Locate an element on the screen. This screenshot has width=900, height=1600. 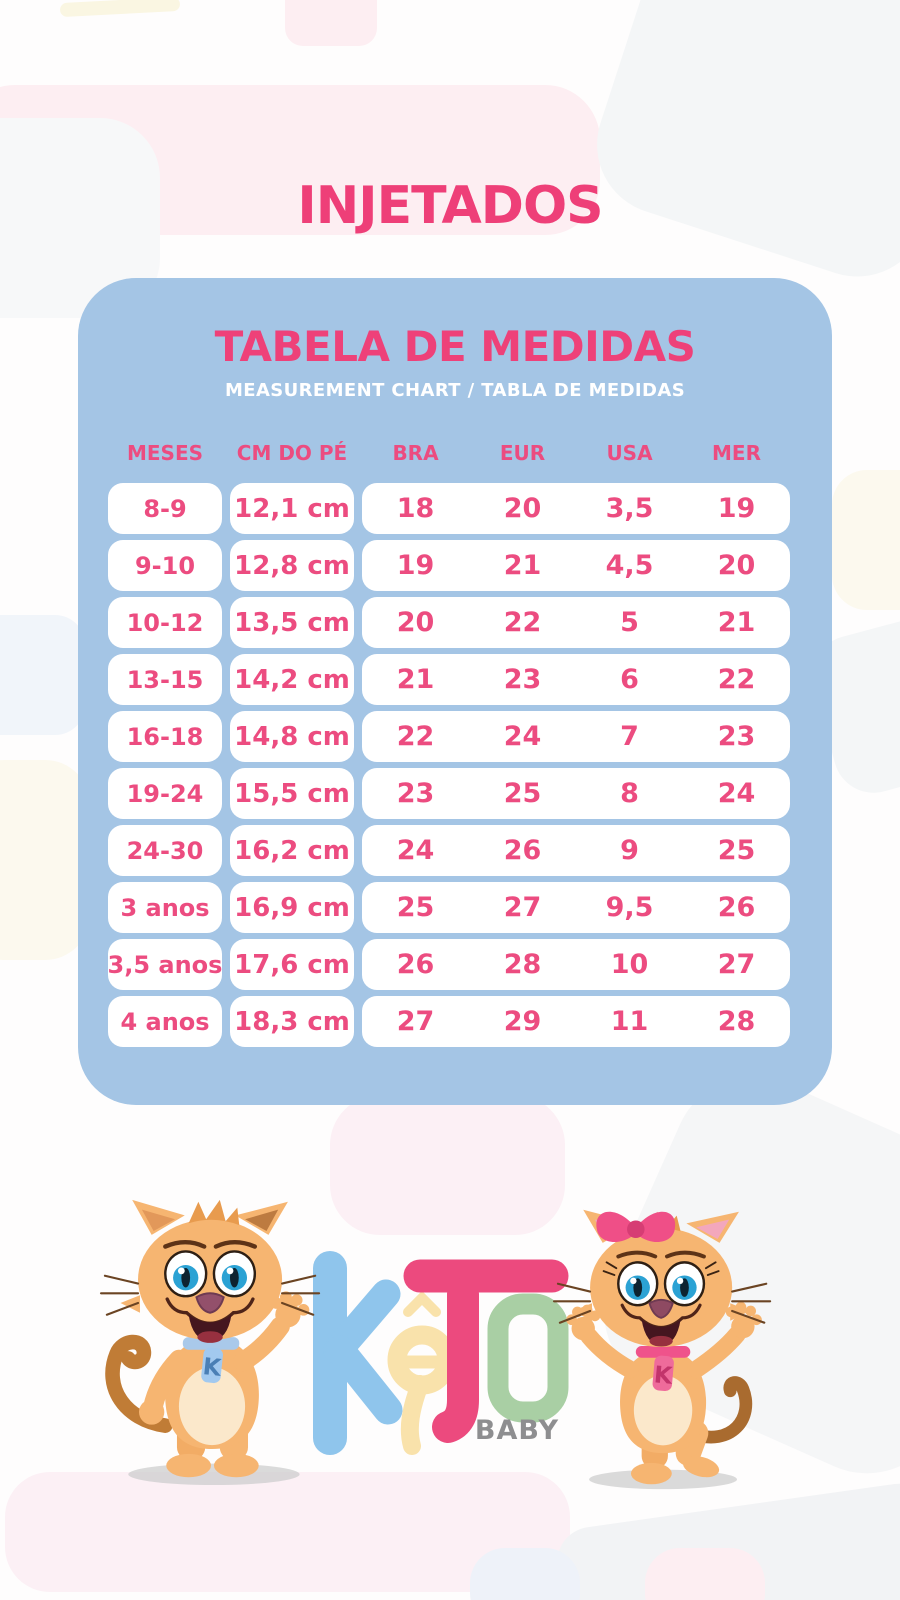
cell-cm: 13,5 cm is located at coordinates (292, 622).